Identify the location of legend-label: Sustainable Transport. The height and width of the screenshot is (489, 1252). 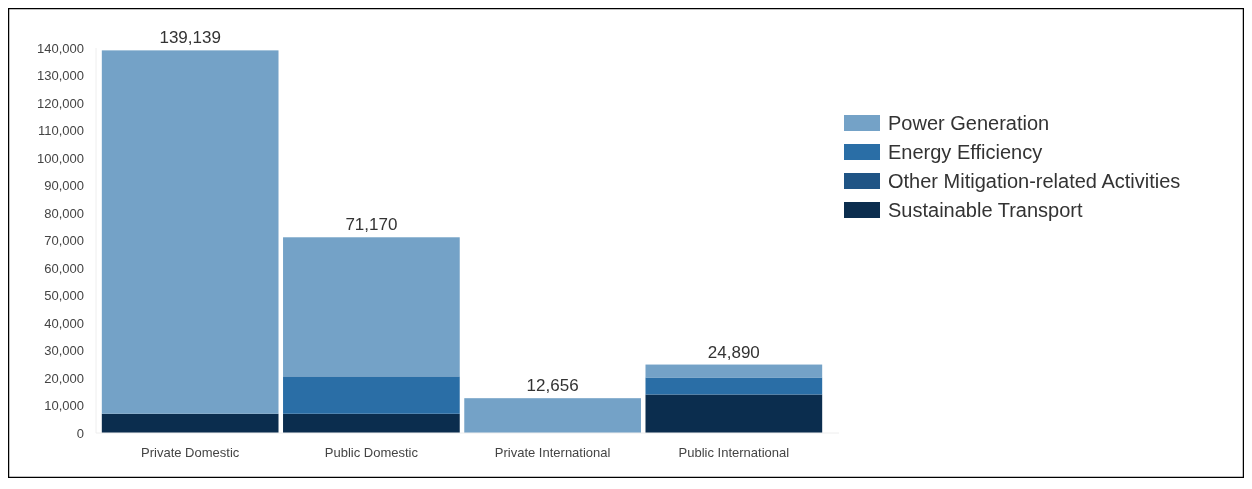
(985, 210).